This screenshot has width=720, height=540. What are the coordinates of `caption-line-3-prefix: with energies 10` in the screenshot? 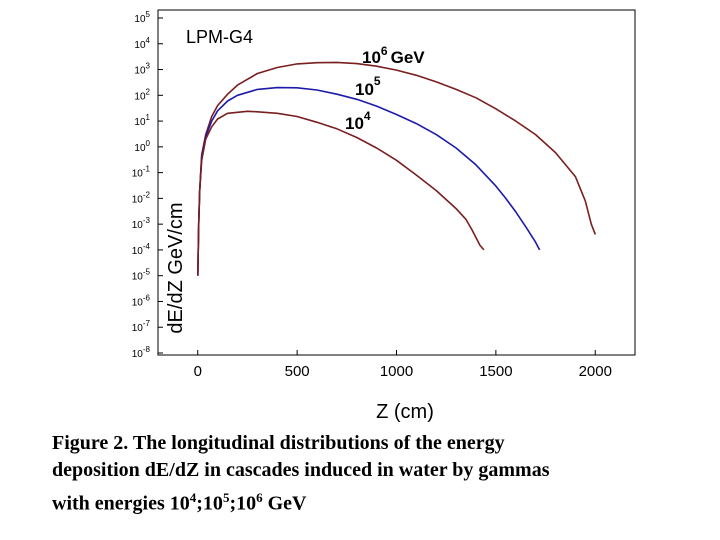 It's located at (121, 503).